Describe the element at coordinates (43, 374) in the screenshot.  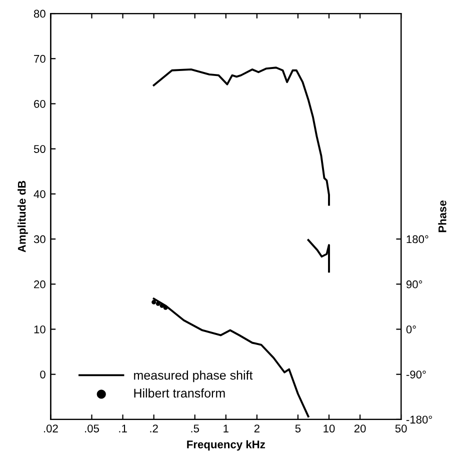
I see `y-tick-label: 0` at that location.